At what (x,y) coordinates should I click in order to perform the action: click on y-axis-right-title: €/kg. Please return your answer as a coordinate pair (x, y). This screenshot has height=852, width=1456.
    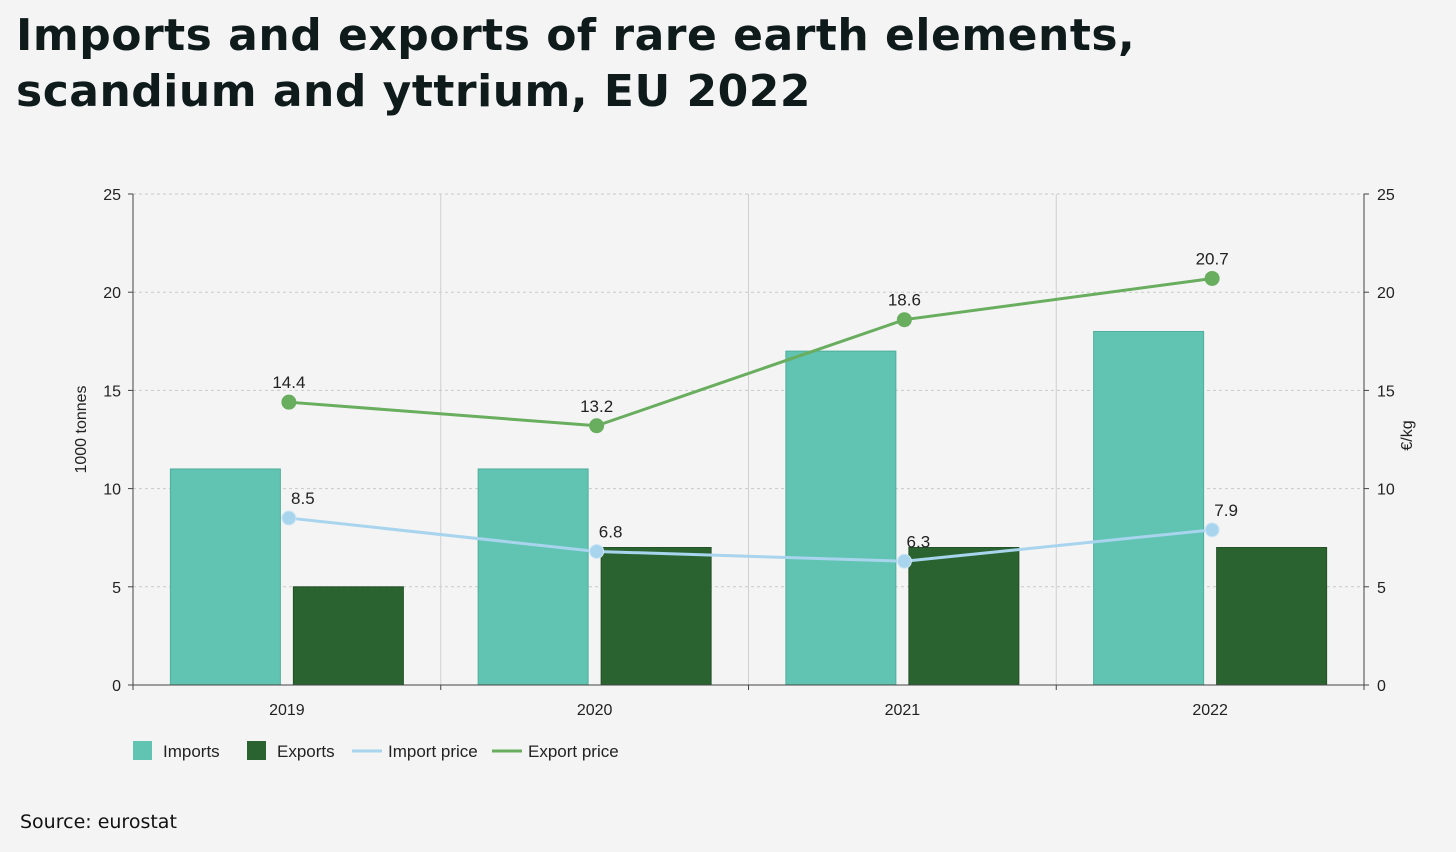
    Looking at the image, I should click on (1407, 435).